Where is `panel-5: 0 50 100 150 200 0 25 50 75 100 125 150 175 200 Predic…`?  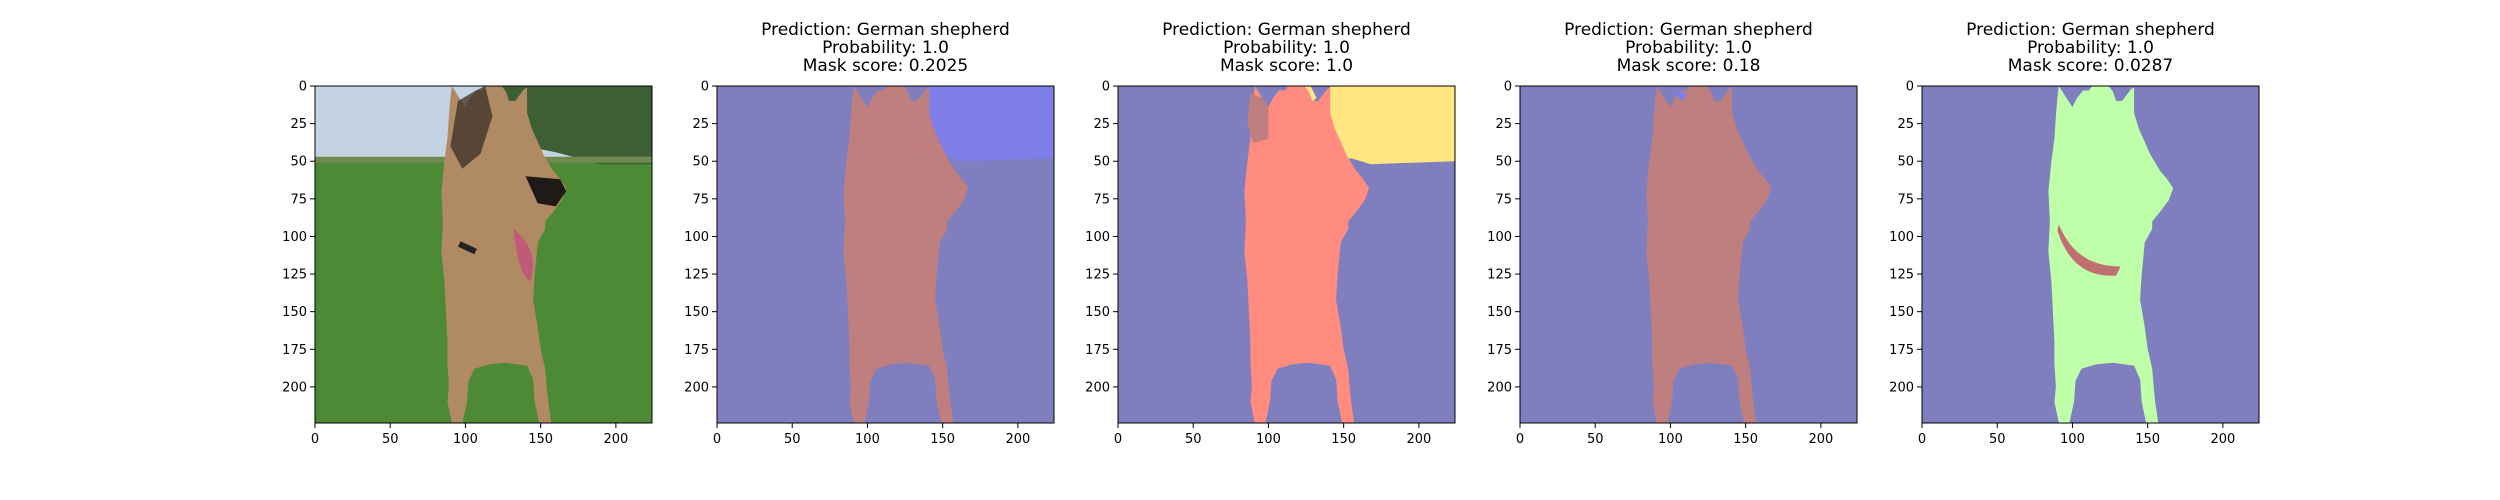 panel-5: 0 50 100 150 200 0 25 50 75 100 125 150 175 200 Predic… is located at coordinates (2074, 233).